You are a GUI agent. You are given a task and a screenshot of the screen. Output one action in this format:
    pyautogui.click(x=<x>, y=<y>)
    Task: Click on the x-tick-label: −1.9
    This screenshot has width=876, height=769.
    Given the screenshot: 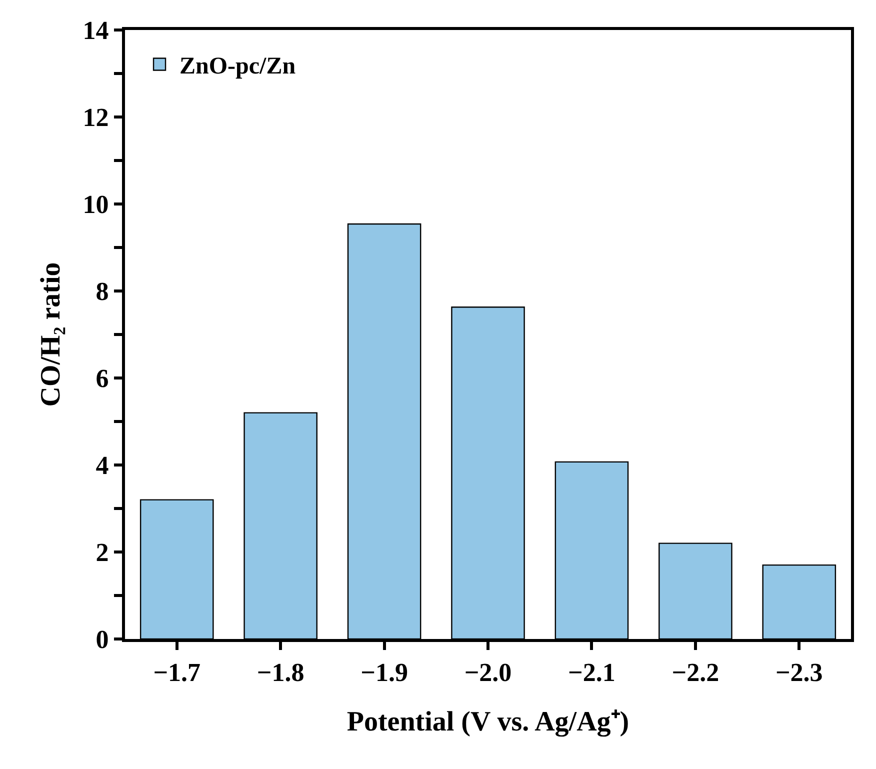 What is the action you would take?
    pyautogui.click(x=384, y=673)
    